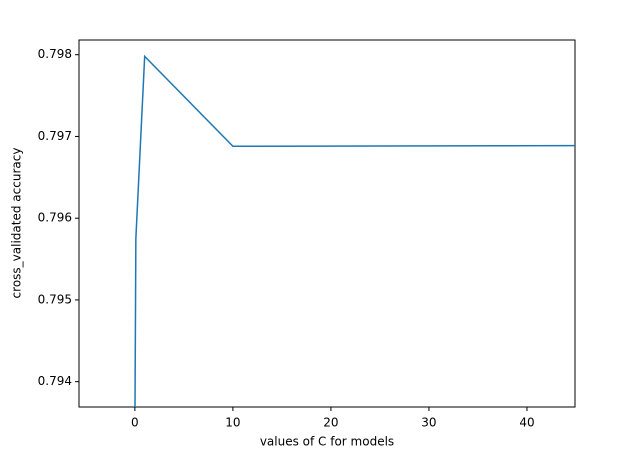  Describe the element at coordinates (330, 423) in the screenshot. I see `x-tick-label: 20` at that location.